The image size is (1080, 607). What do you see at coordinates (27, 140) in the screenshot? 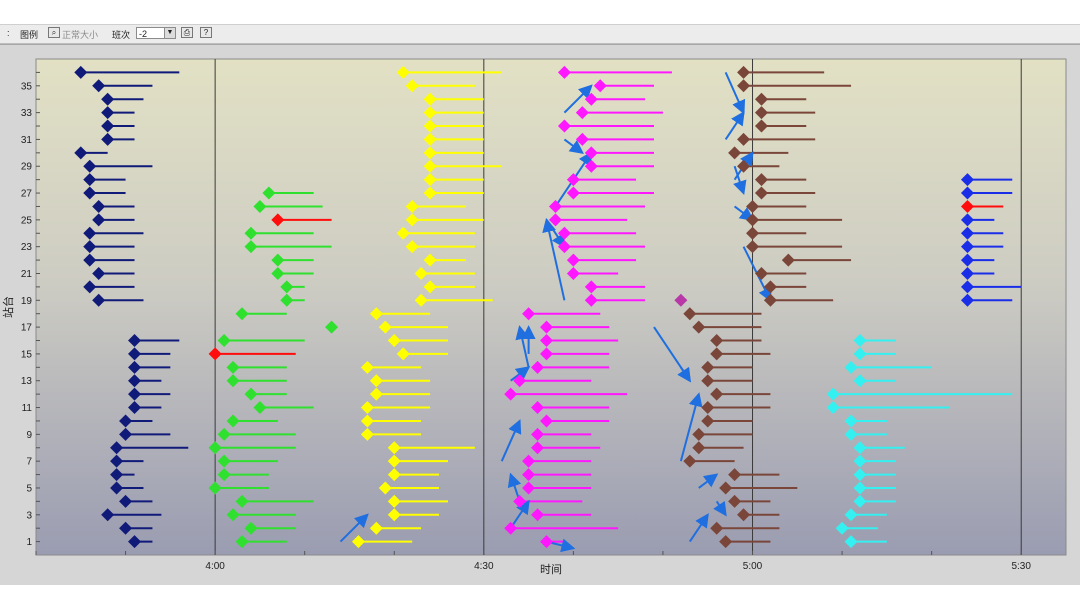
I see `y-tick-label: 31` at bounding box center [27, 140].